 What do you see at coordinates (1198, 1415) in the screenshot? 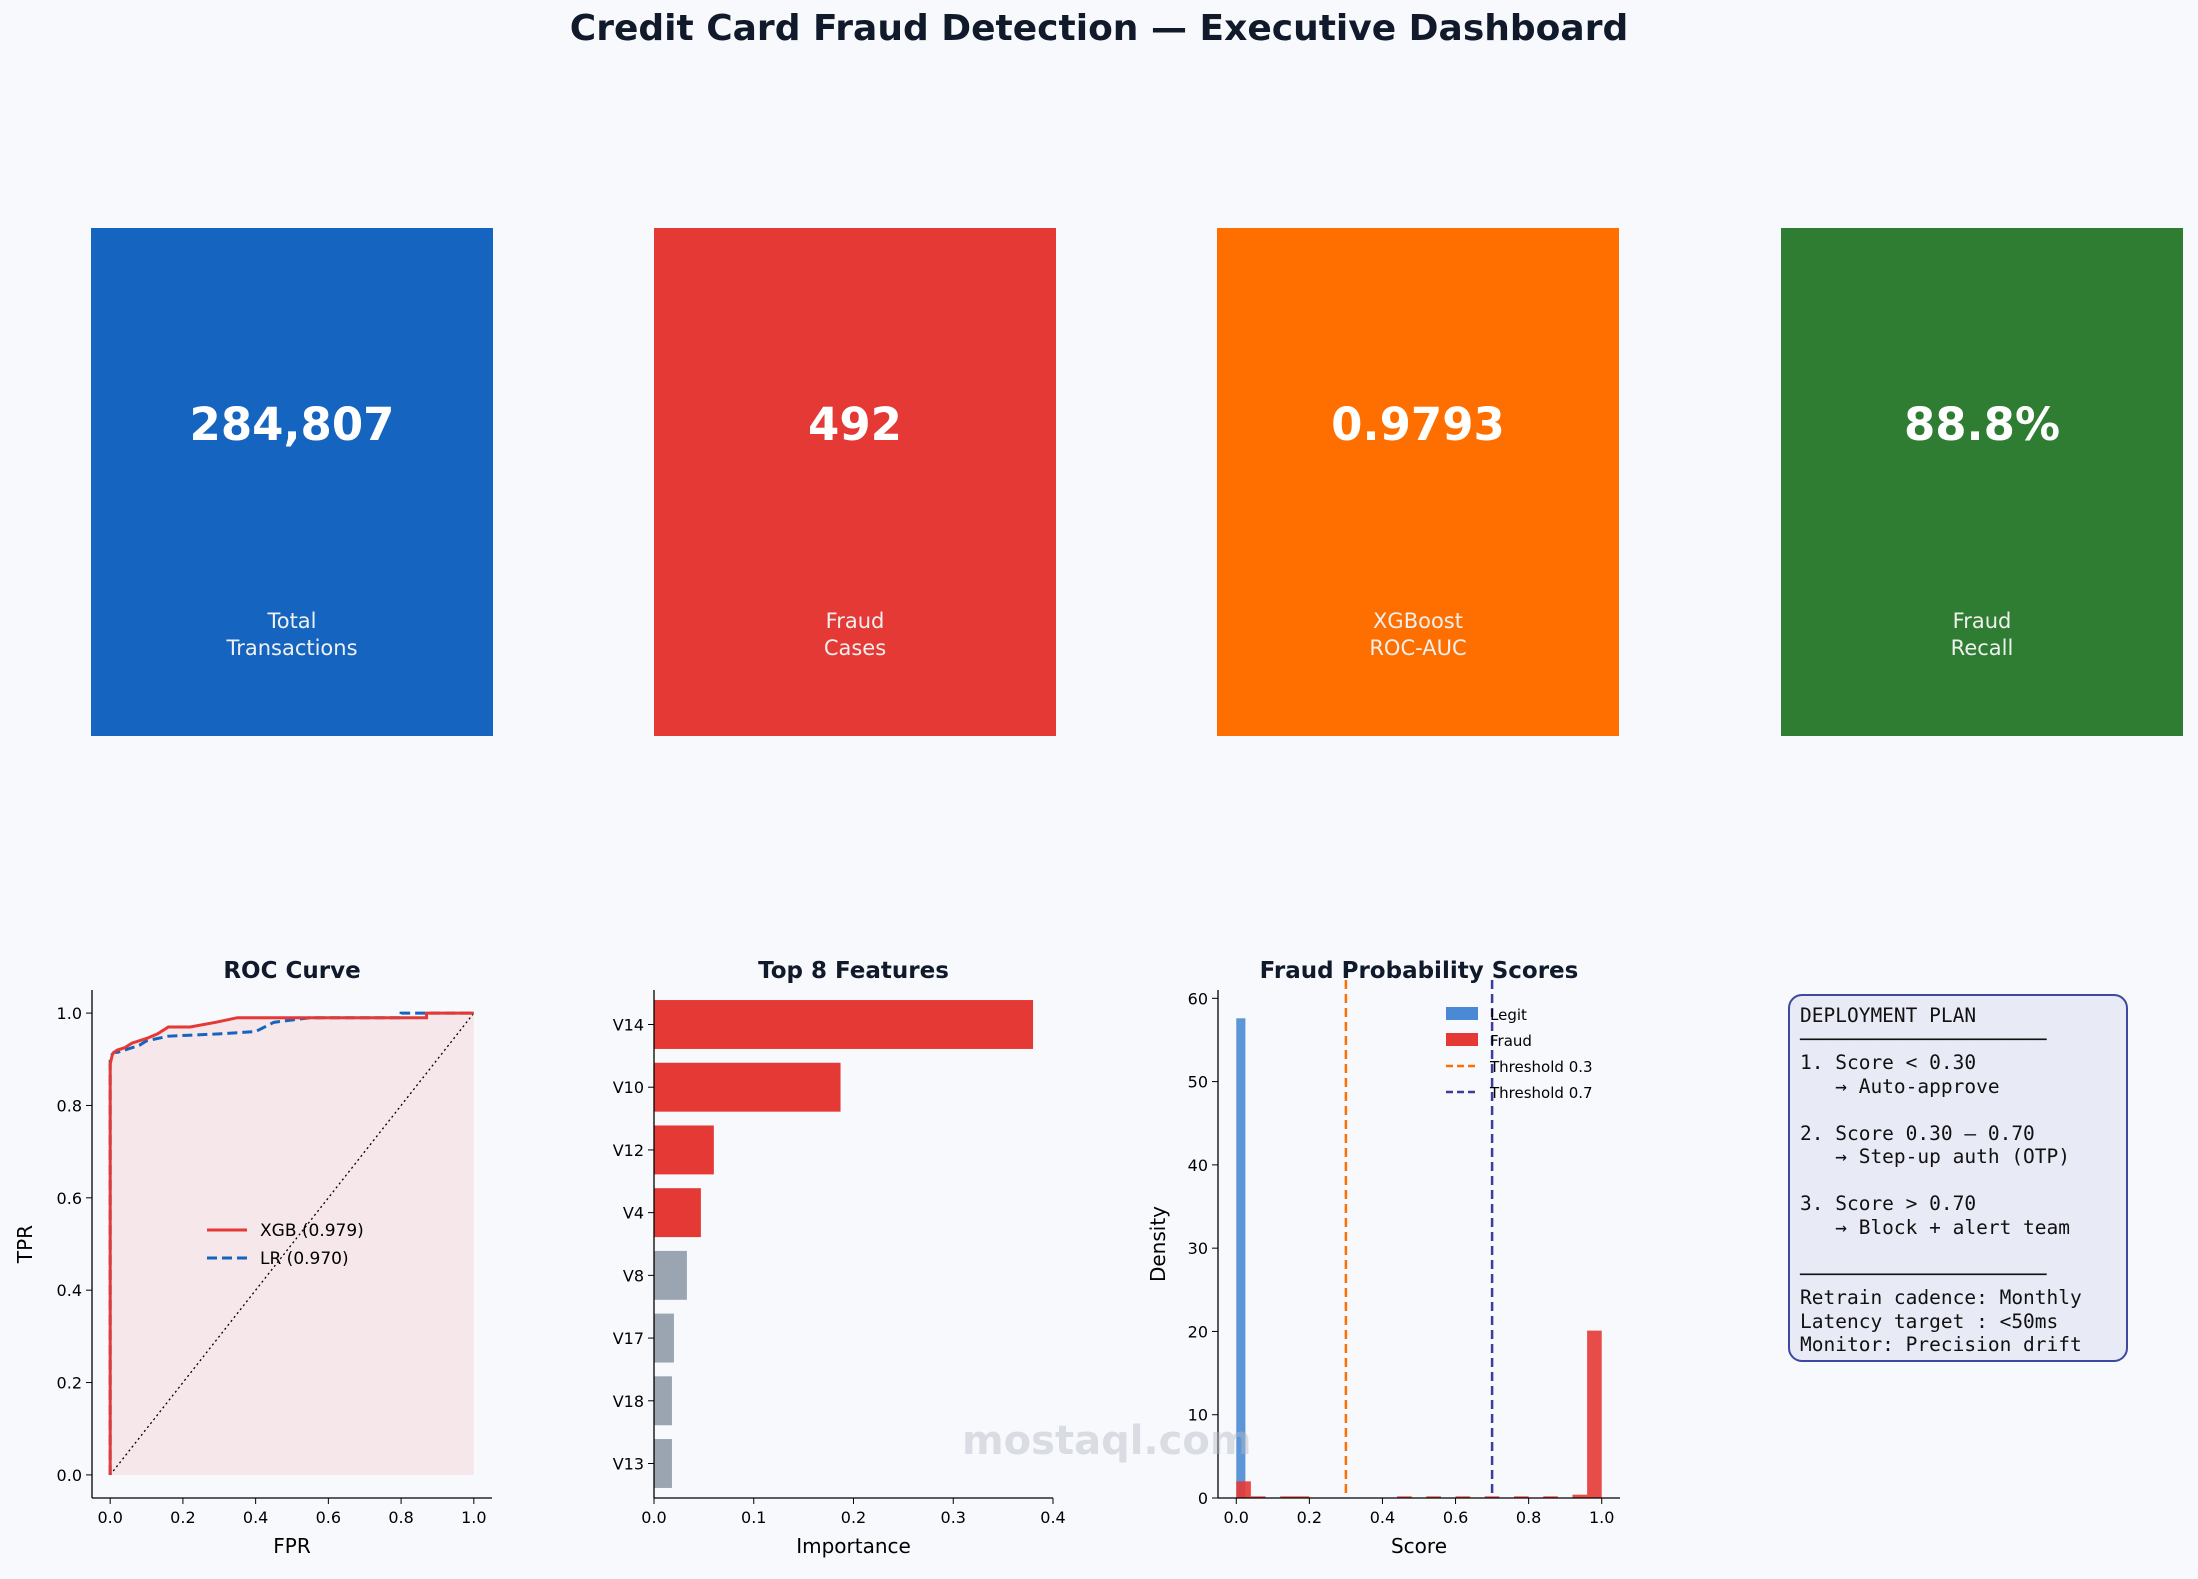
I see `y-tick-label: 10` at bounding box center [1198, 1415].